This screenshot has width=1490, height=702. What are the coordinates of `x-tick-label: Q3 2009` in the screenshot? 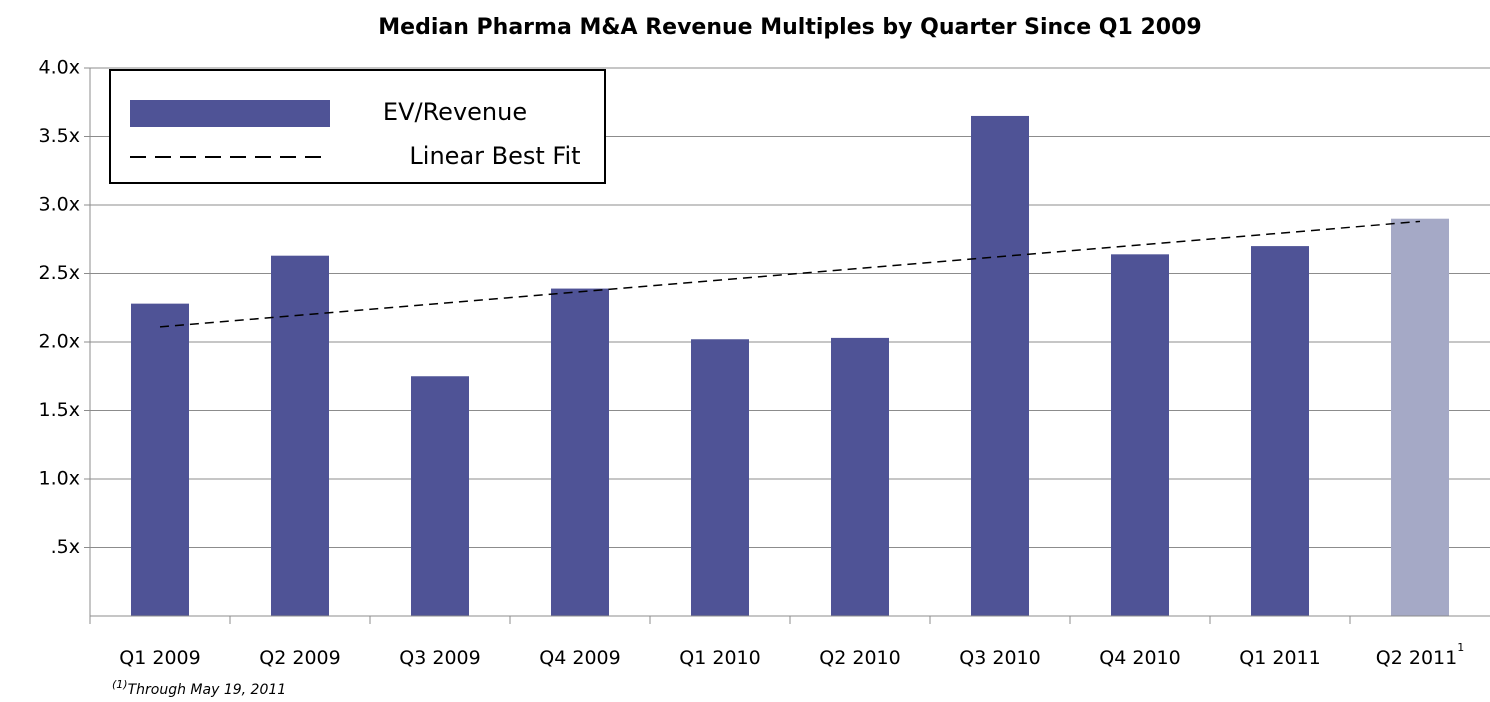 It's located at (439, 658).